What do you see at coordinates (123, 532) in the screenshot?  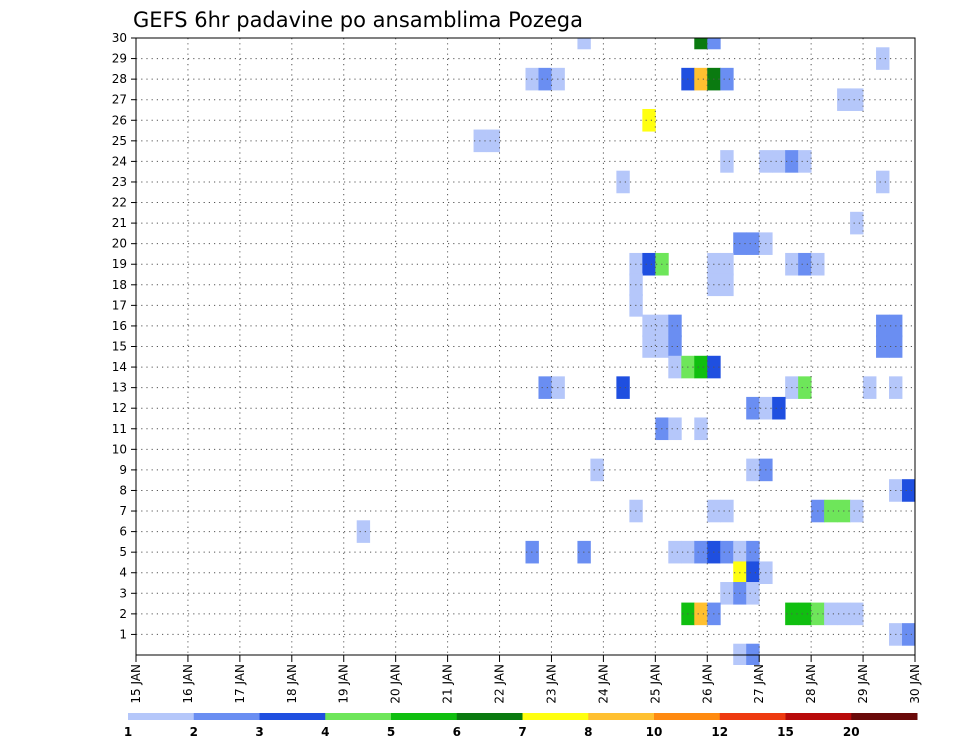 I see `y-tick-label: 6` at bounding box center [123, 532].